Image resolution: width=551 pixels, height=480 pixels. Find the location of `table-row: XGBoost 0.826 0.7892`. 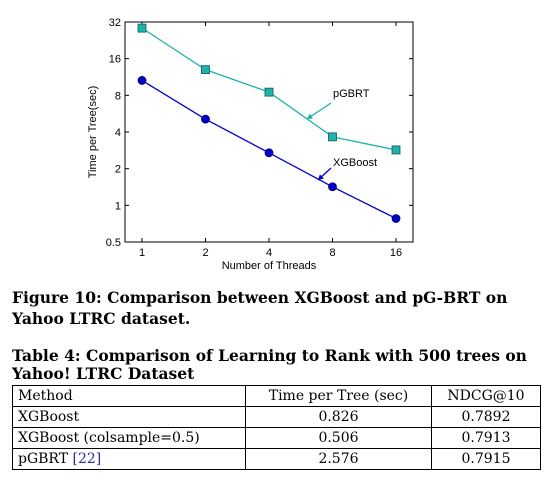

table-row: XGBoost 0.826 0.7892 is located at coordinates (276, 417).